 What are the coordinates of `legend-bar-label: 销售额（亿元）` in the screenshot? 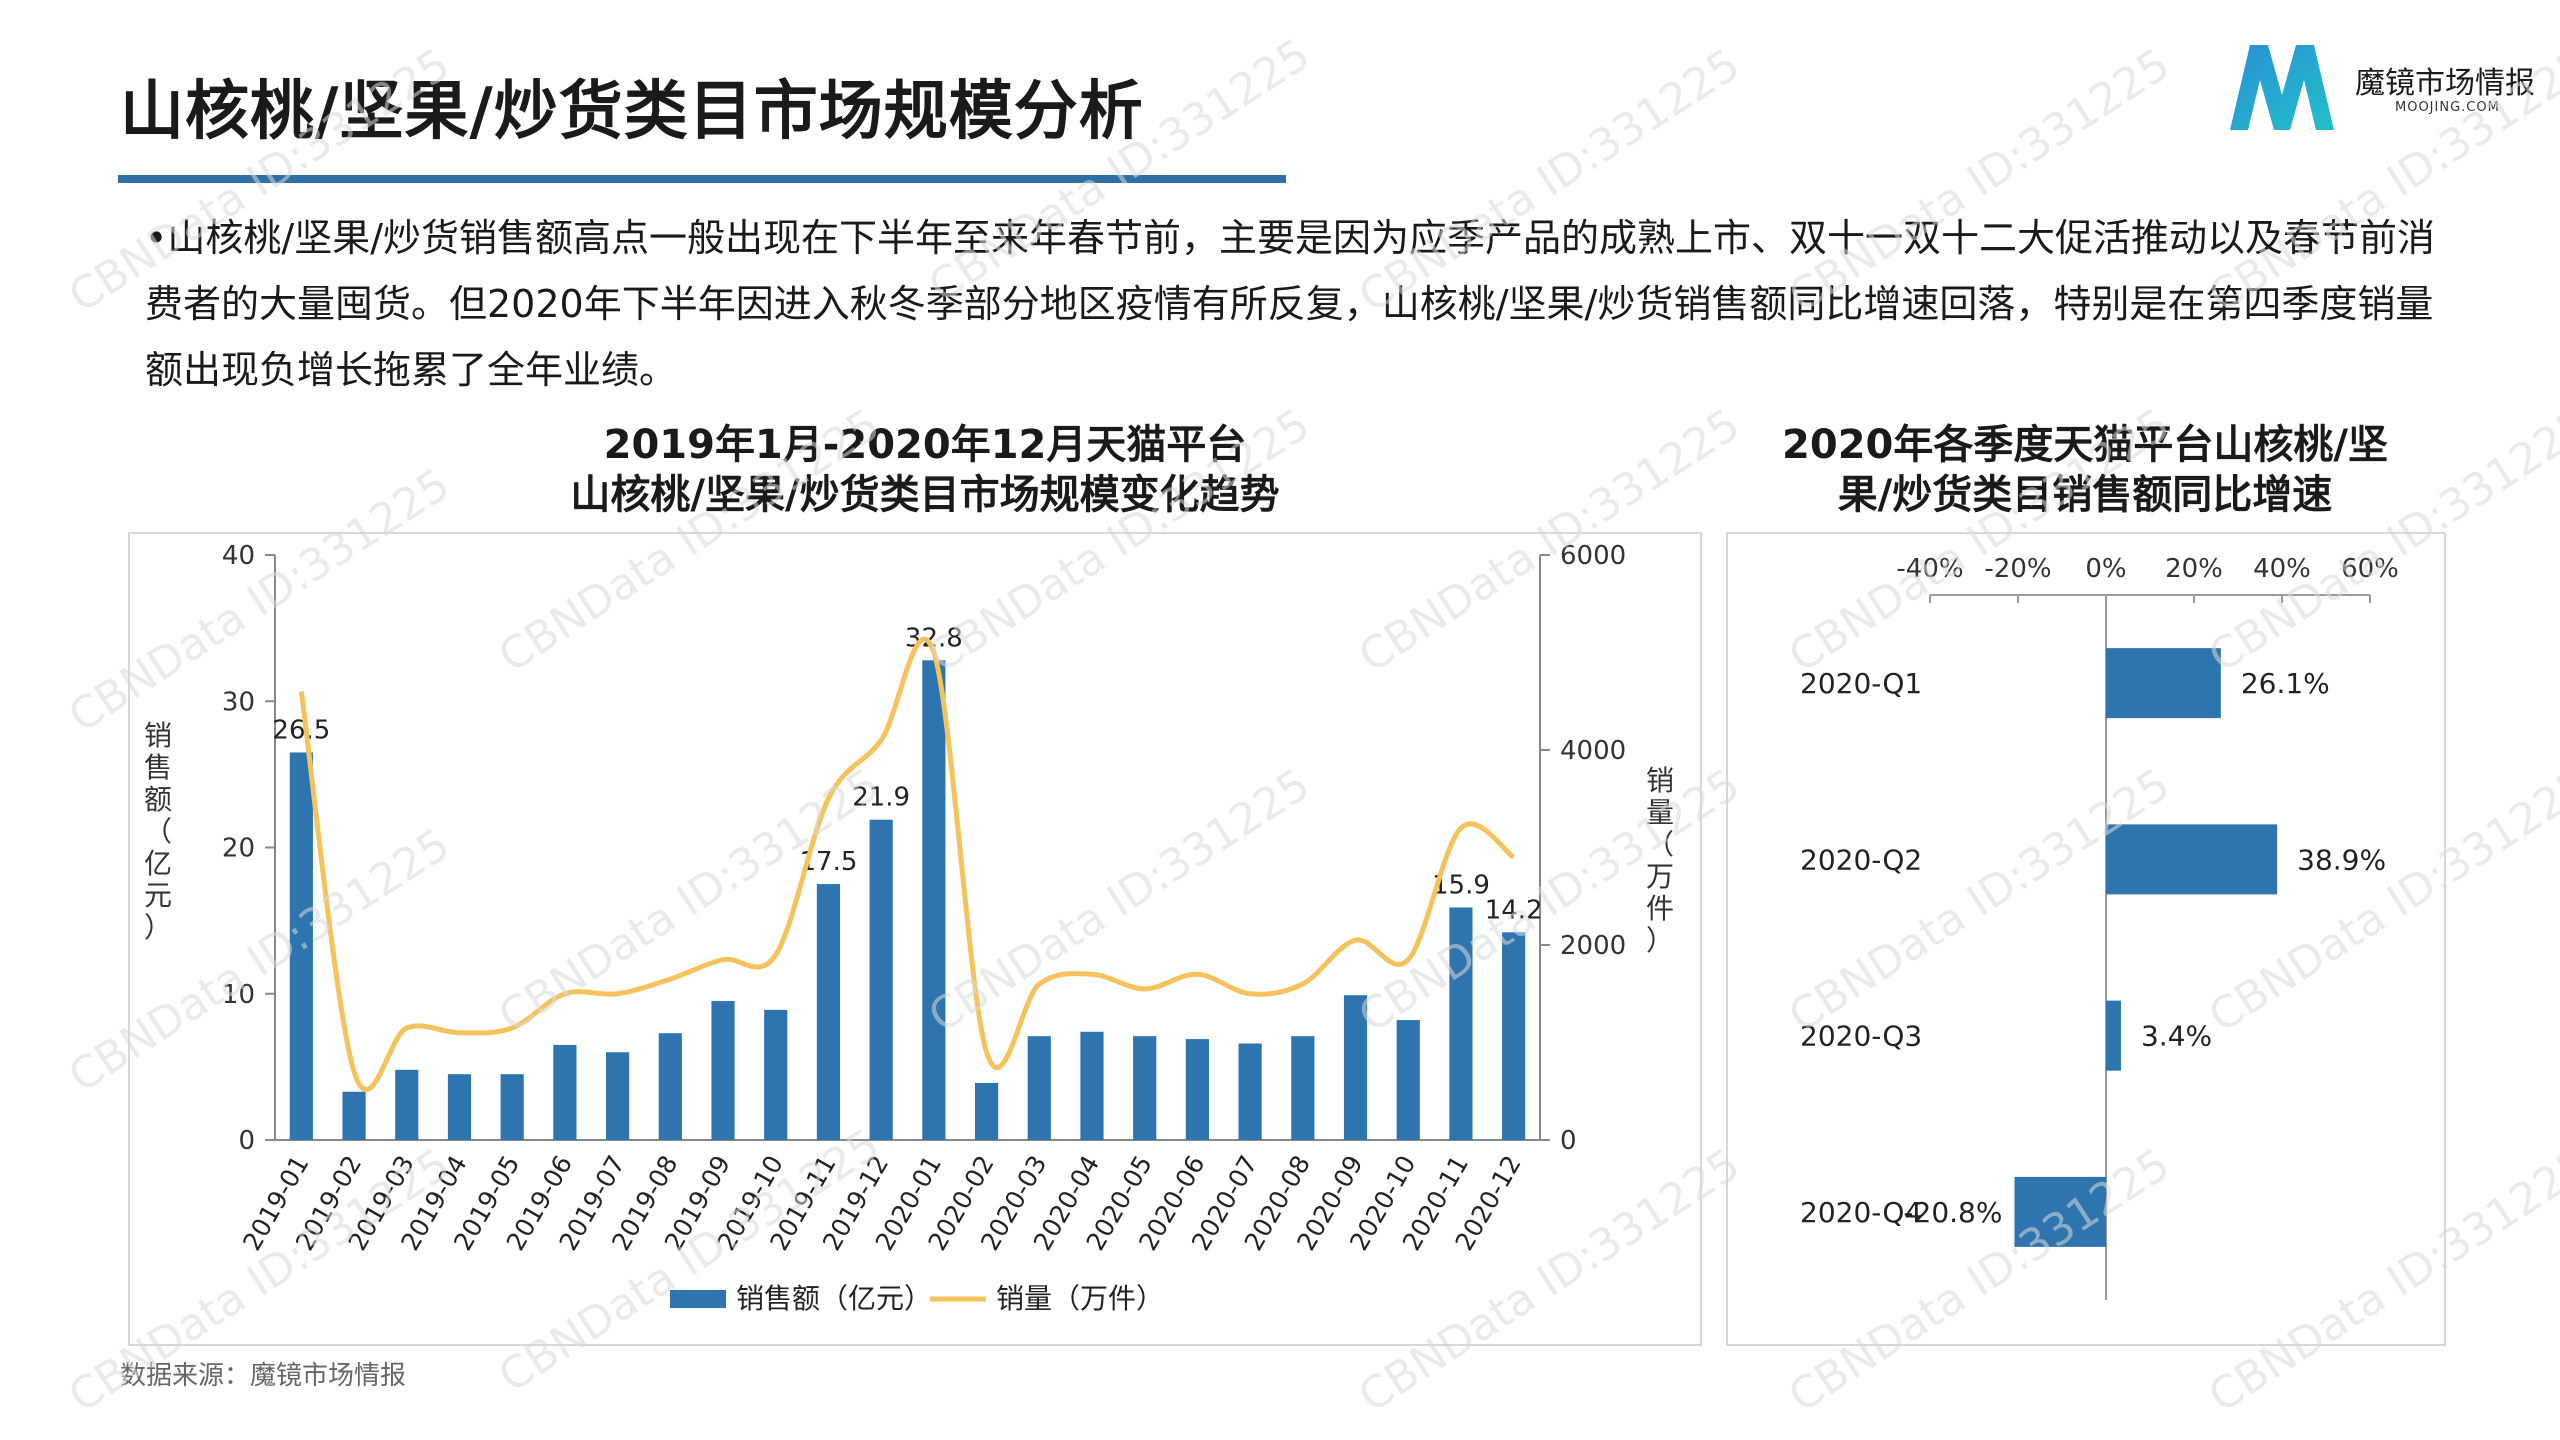 It's located at (834, 1298).